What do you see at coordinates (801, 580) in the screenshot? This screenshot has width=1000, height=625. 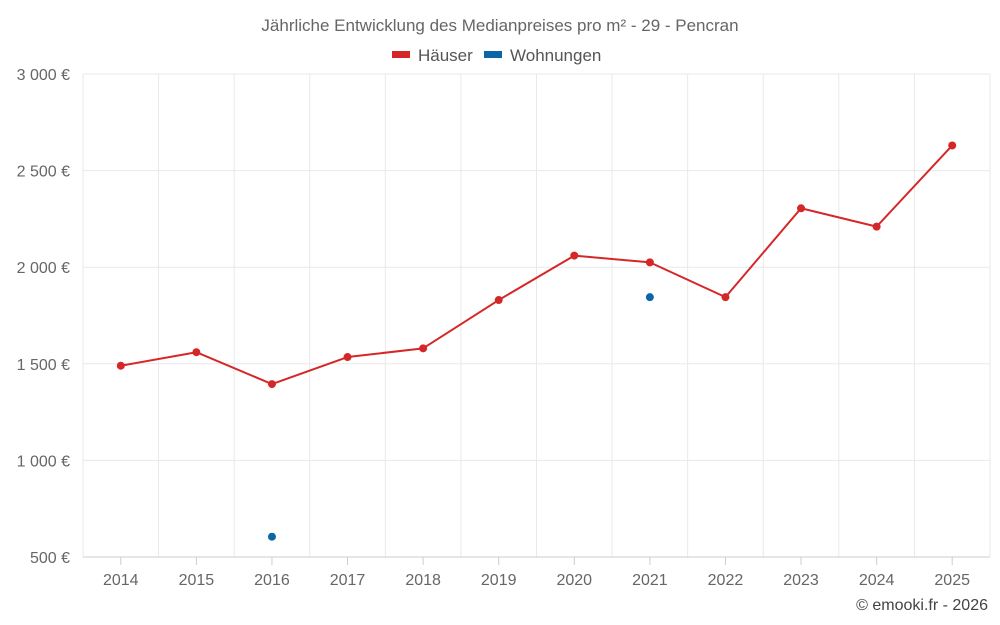 I see `x-tick-label: 2023` at bounding box center [801, 580].